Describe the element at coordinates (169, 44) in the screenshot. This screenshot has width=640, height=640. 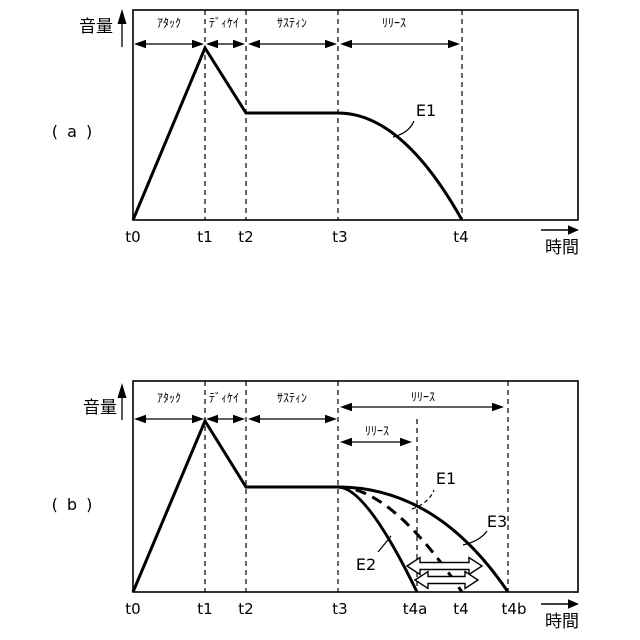
I see `panel-a-attack-span-arrow` at that location.